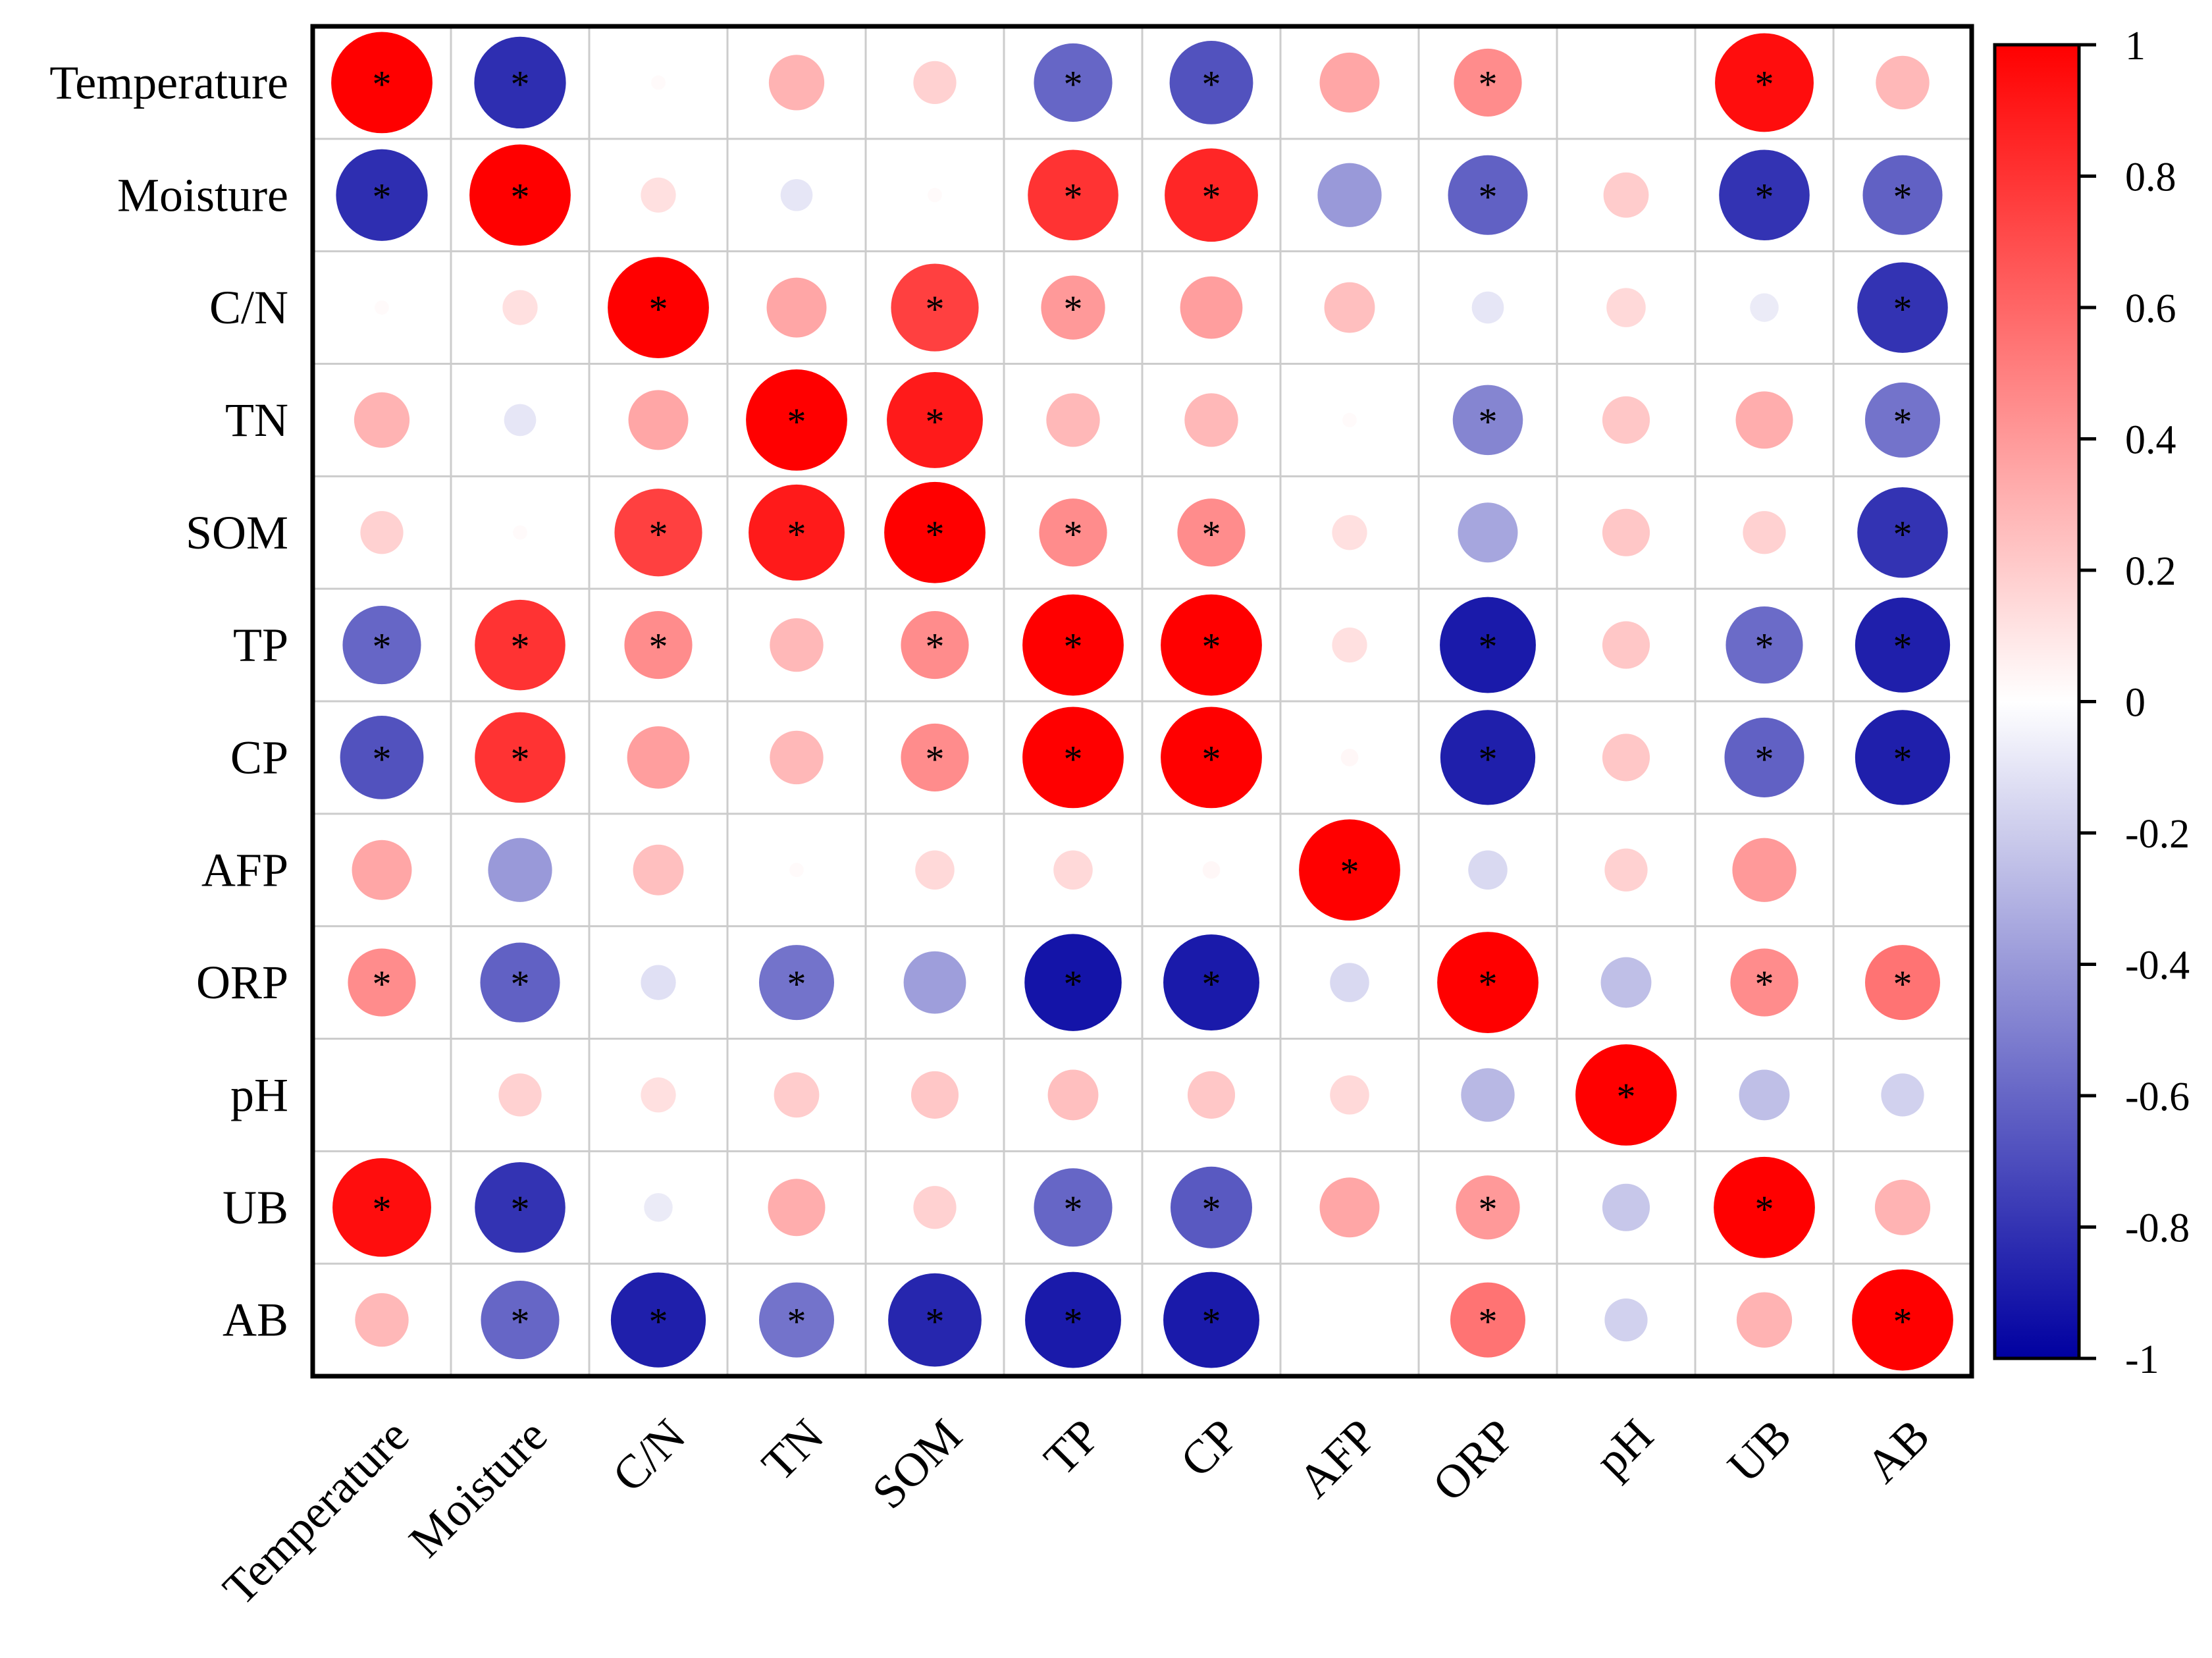  I want to click on row-label: pH, so click(259, 1095).